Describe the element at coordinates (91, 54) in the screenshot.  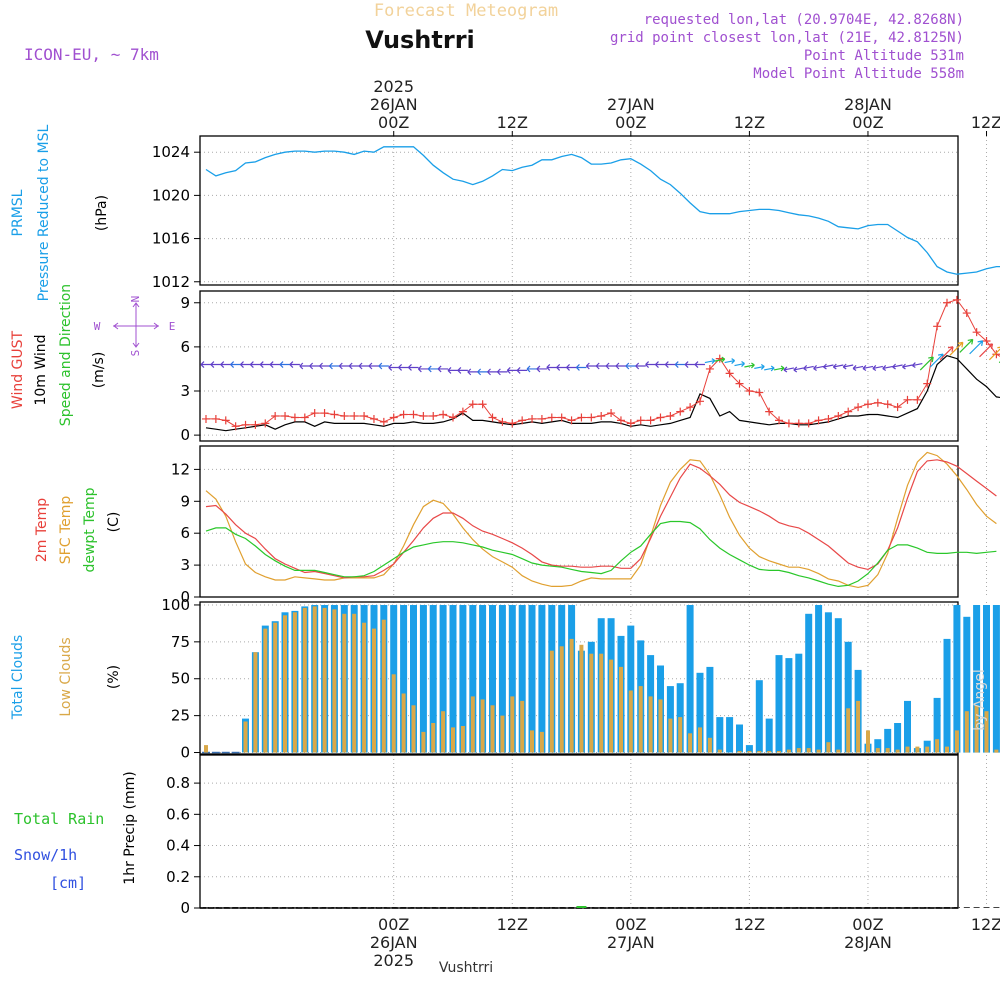
I see `model-label: ICON-EU, ~ 7km` at that location.